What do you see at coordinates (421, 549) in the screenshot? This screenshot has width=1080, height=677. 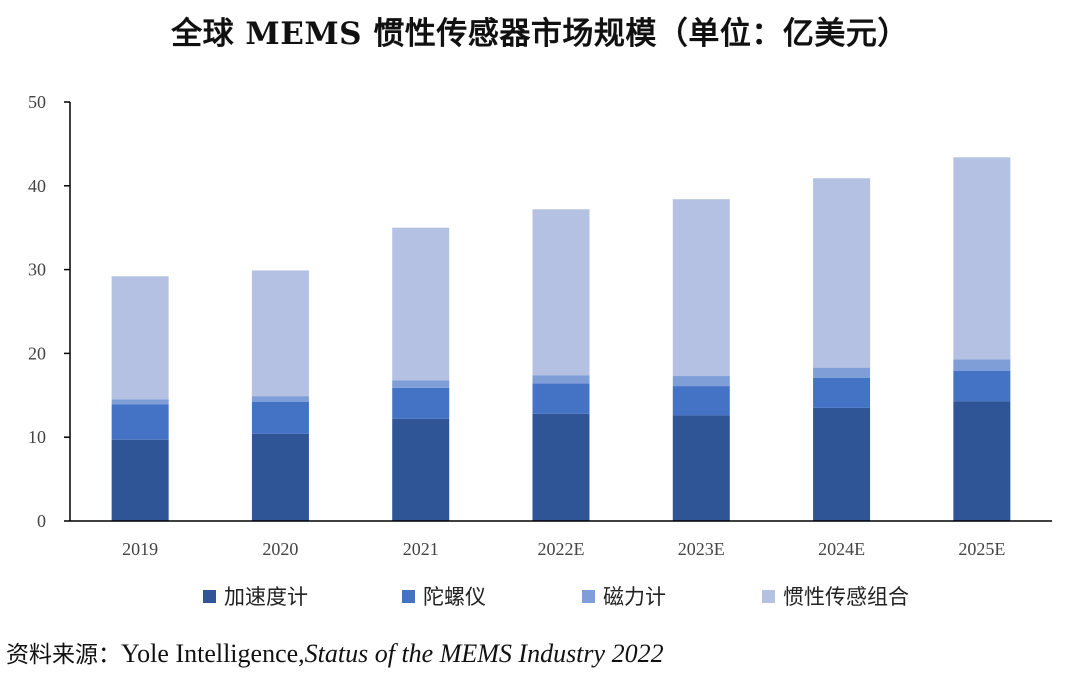 I see `x-tick-label: 2021` at bounding box center [421, 549].